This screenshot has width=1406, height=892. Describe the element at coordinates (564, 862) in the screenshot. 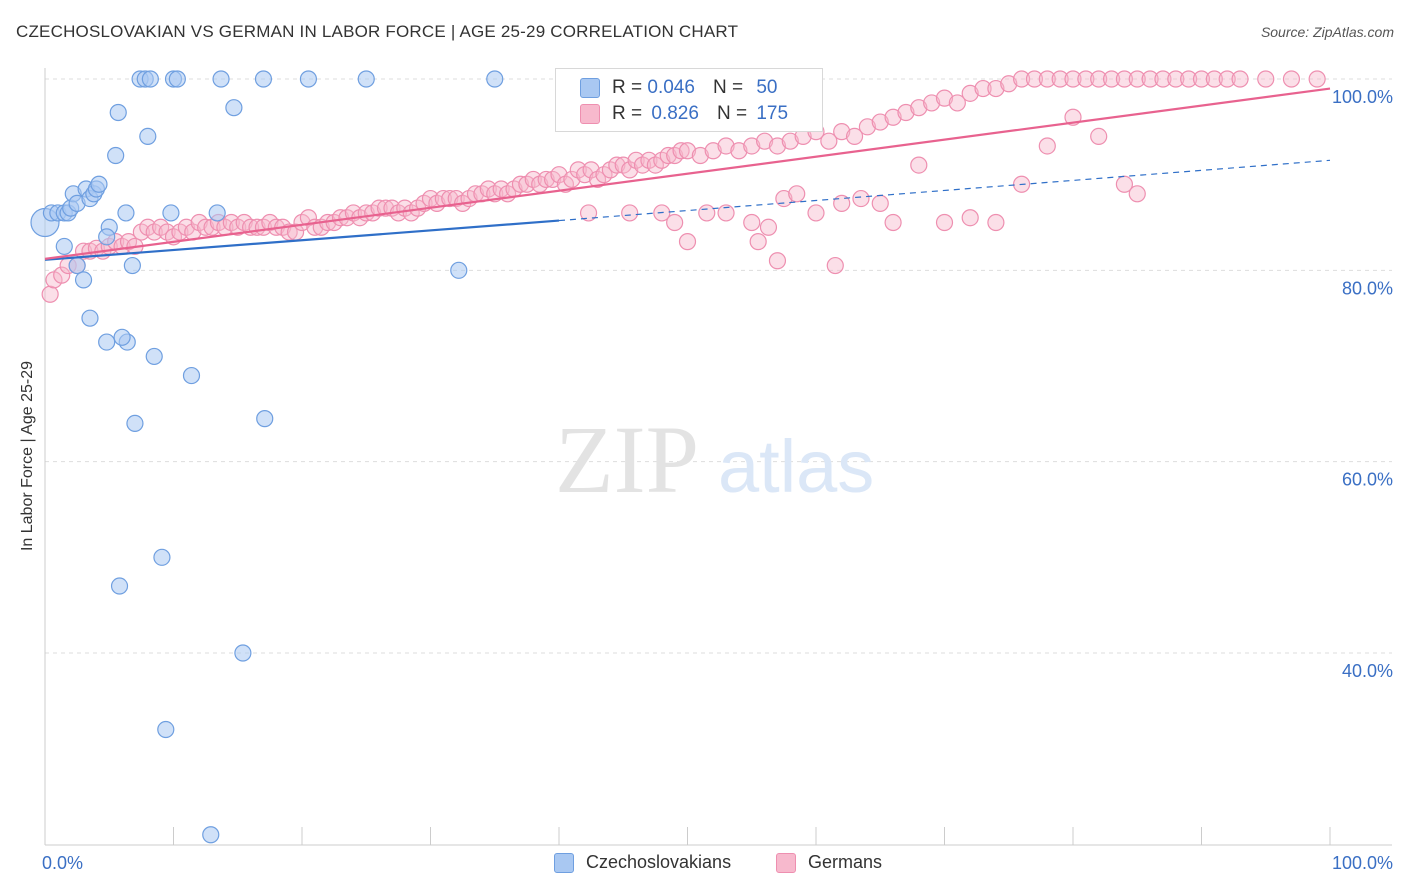

I see `bottom-legend-swatch-blue` at that location.